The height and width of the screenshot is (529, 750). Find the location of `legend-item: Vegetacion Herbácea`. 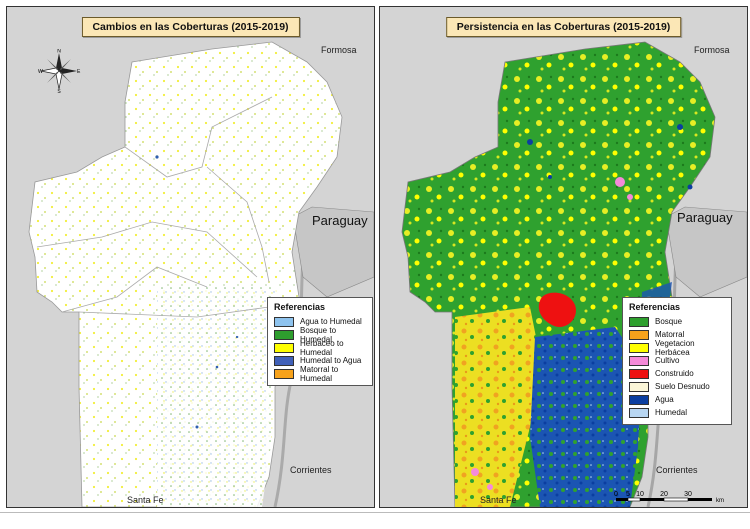

legend-item: Vegetacion Herbácea is located at coordinates (677, 348).